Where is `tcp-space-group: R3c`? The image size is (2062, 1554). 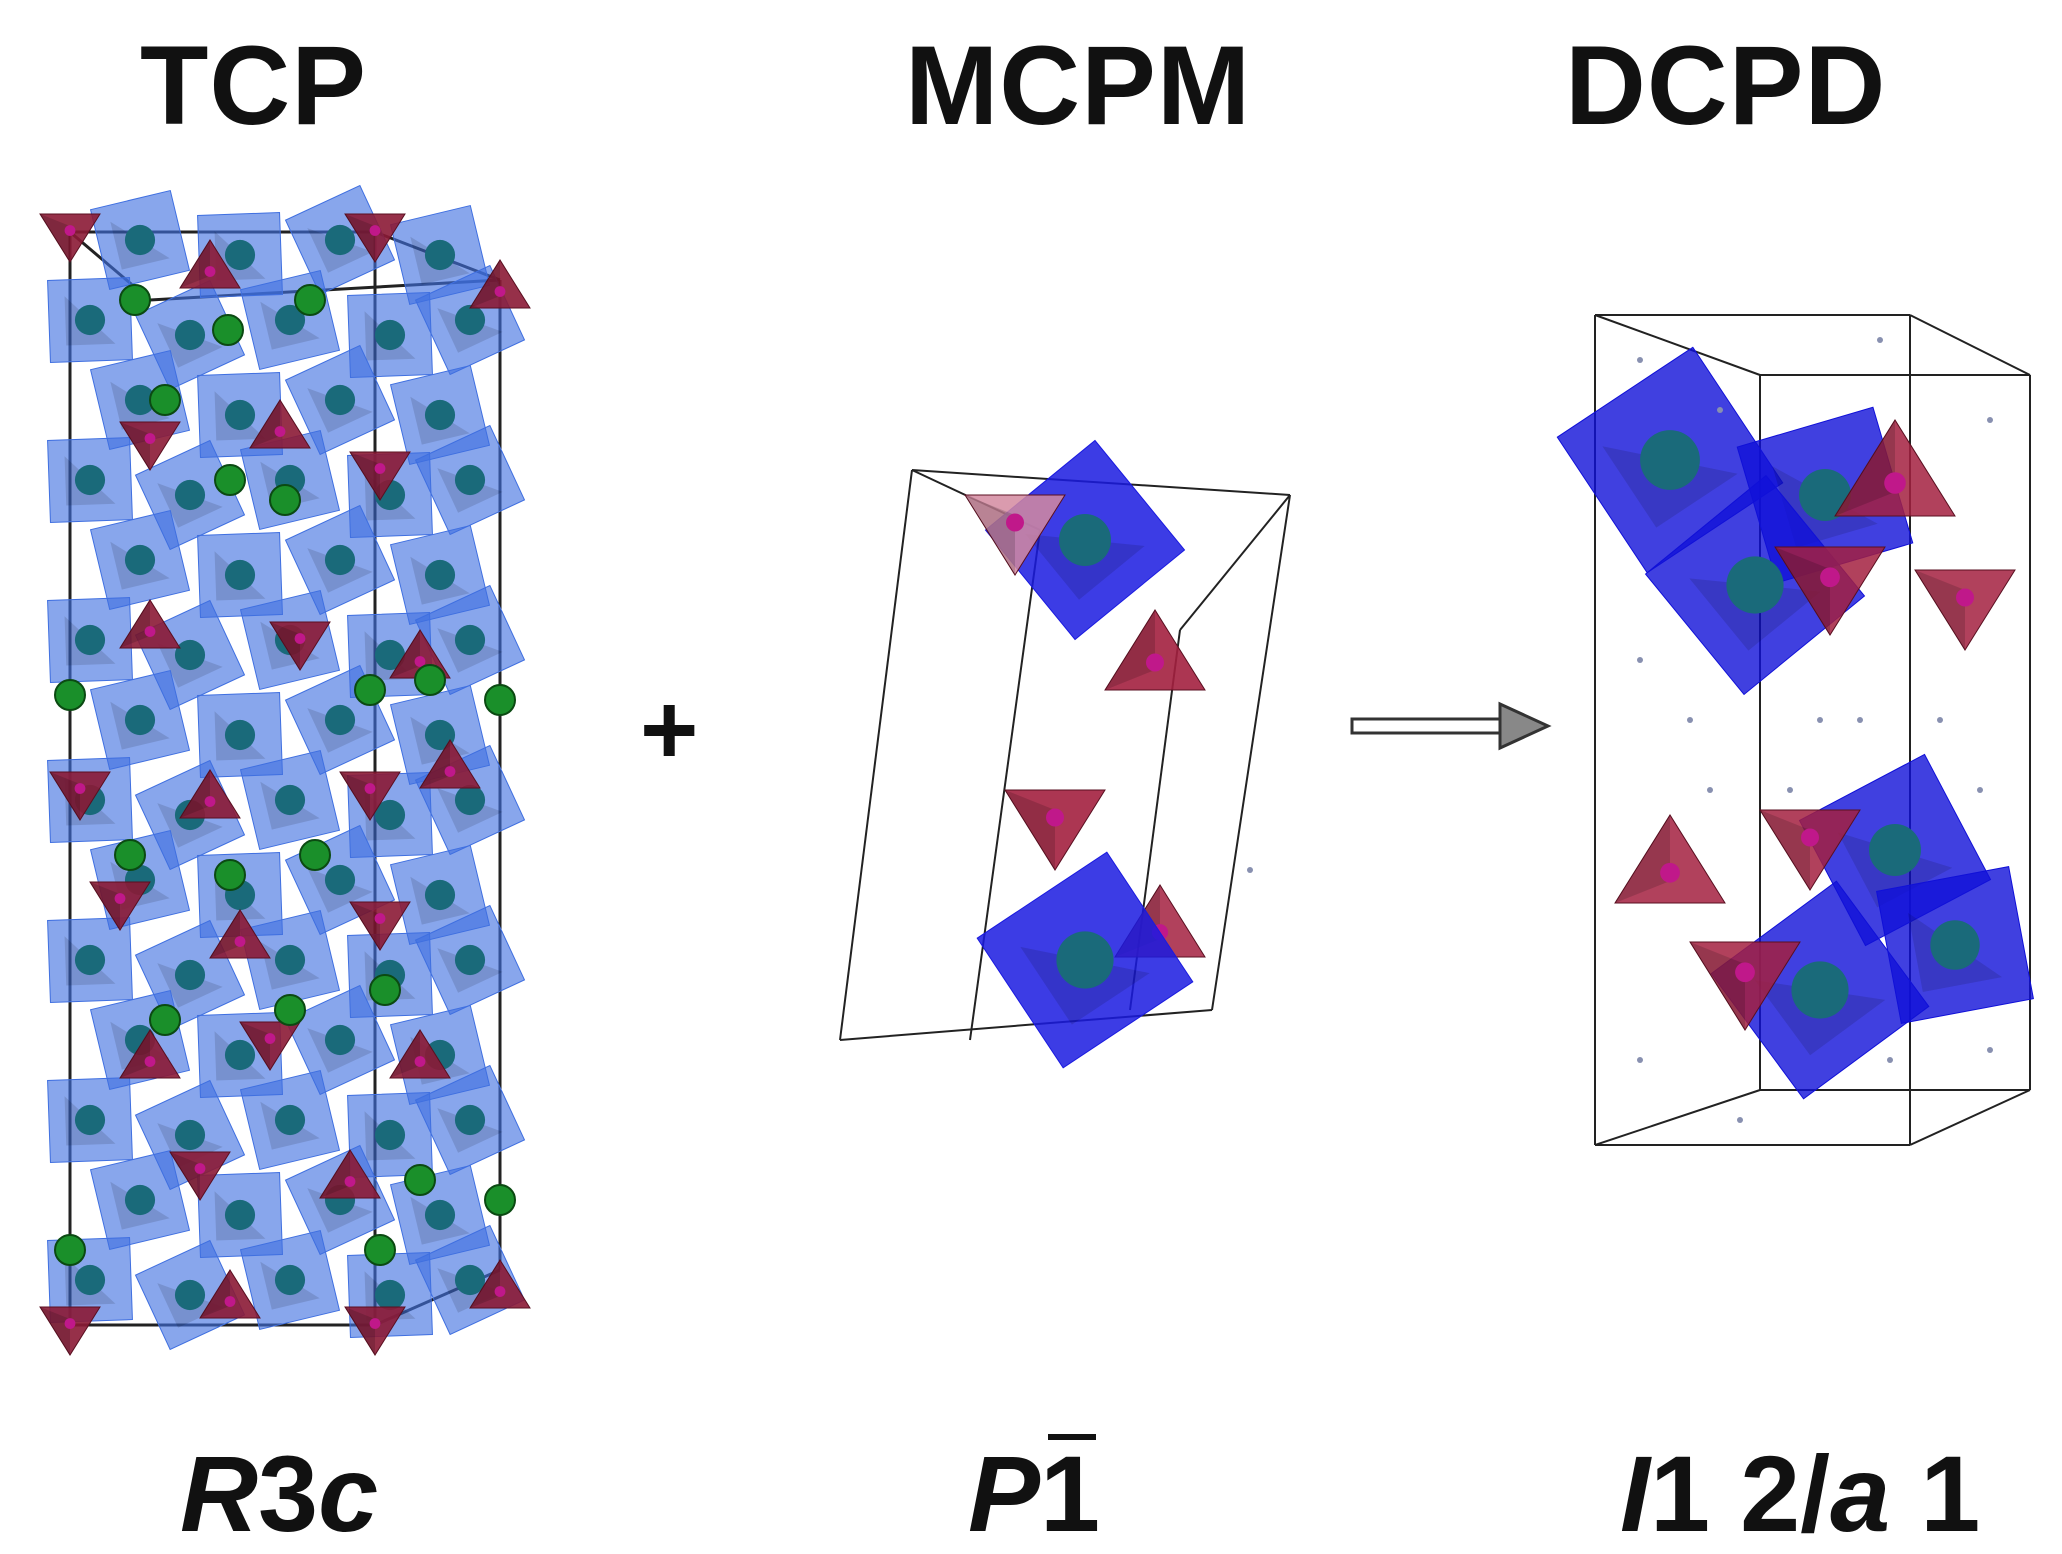
tcp-space-group: R3c is located at coordinates (279, 1494).